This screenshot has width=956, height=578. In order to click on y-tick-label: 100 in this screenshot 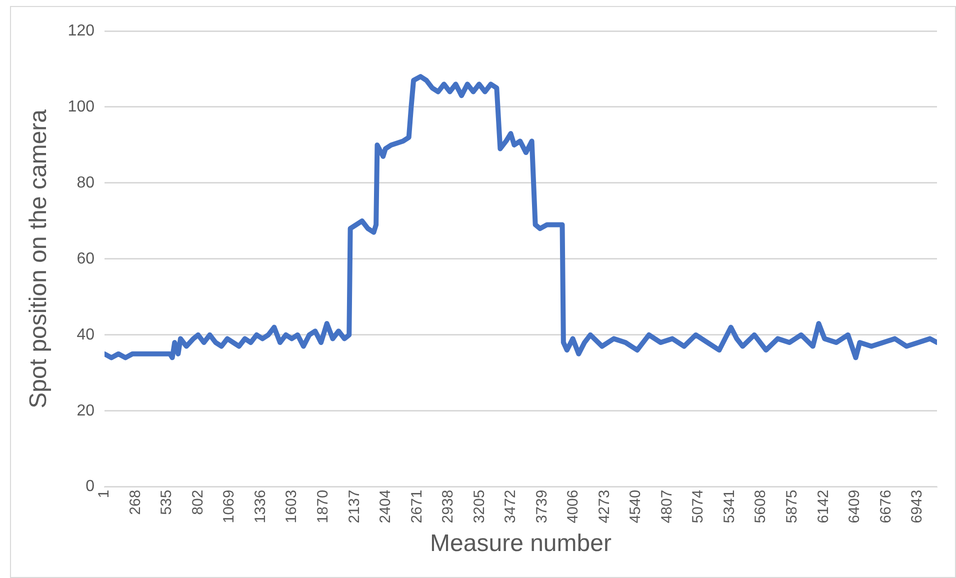, I will do `click(81, 107)`.